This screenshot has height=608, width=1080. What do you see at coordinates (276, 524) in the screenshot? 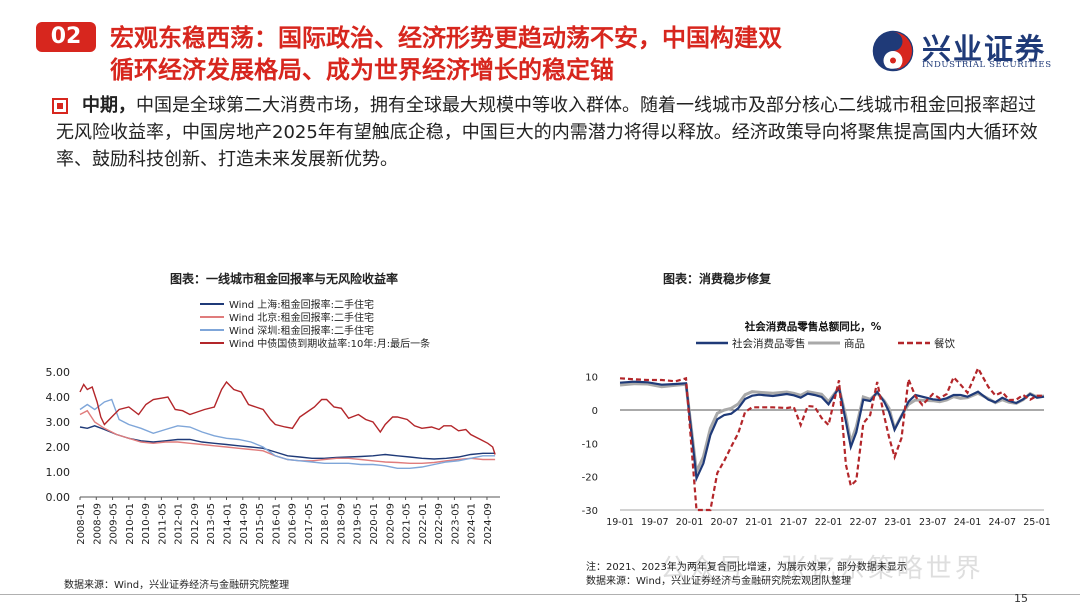
I see `x-tick-label: 2016-01` at bounding box center [276, 524].